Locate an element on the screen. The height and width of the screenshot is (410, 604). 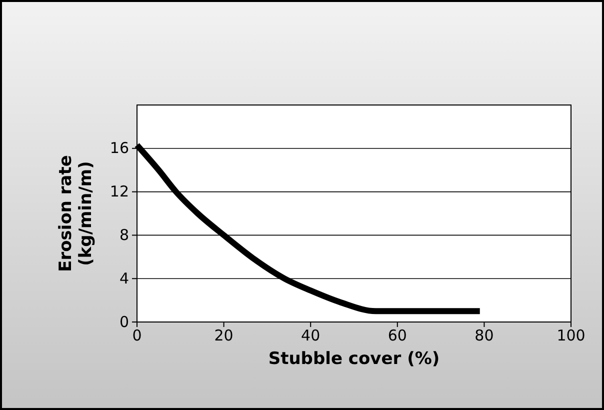
x-tick-label: 0 is located at coordinates (137, 335).